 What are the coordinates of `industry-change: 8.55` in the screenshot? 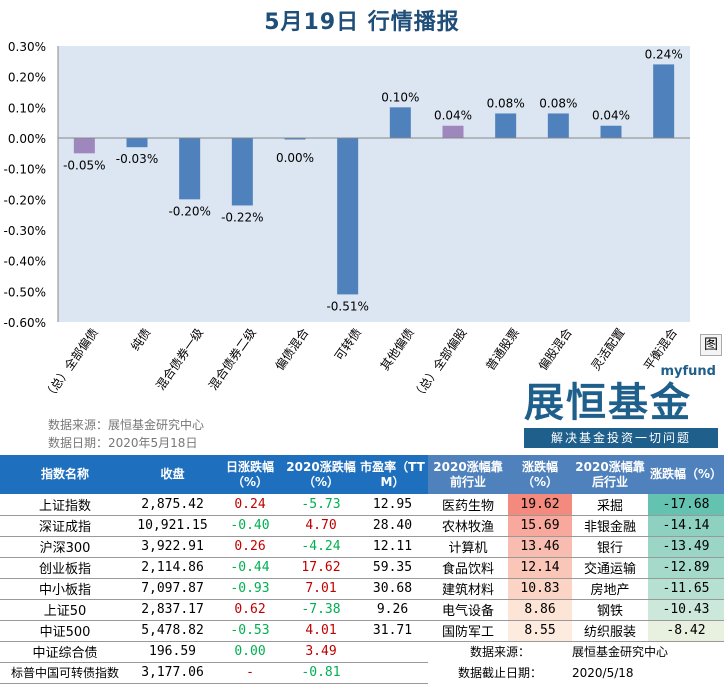 It's located at (540, 631).